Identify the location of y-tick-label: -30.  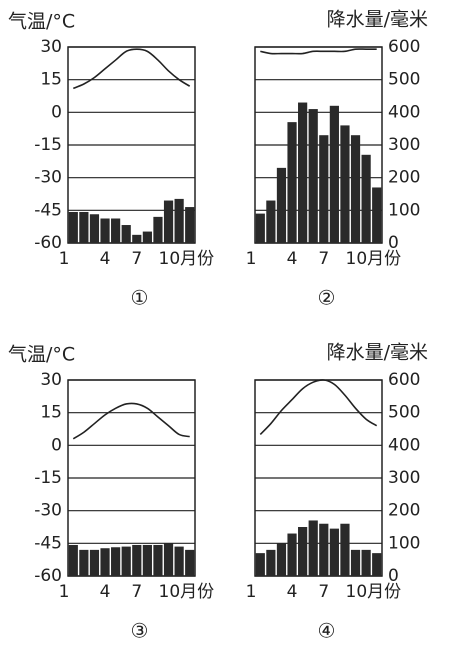
(48, 178).